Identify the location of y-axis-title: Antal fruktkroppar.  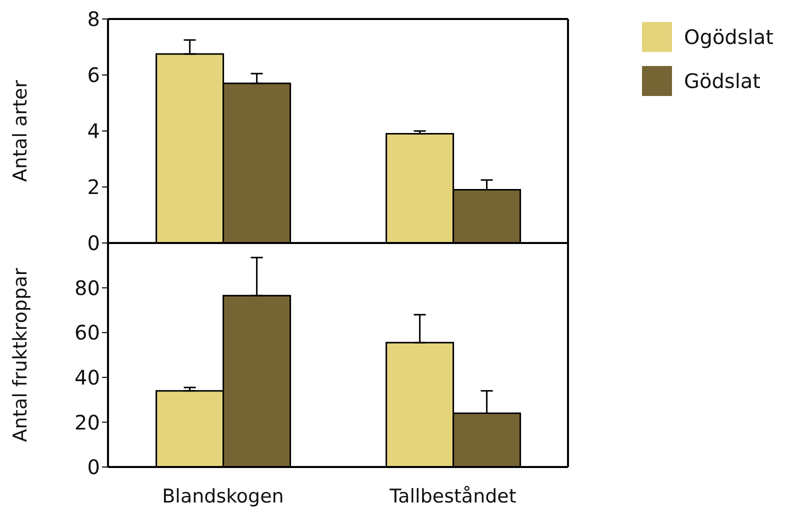
(21, 355).